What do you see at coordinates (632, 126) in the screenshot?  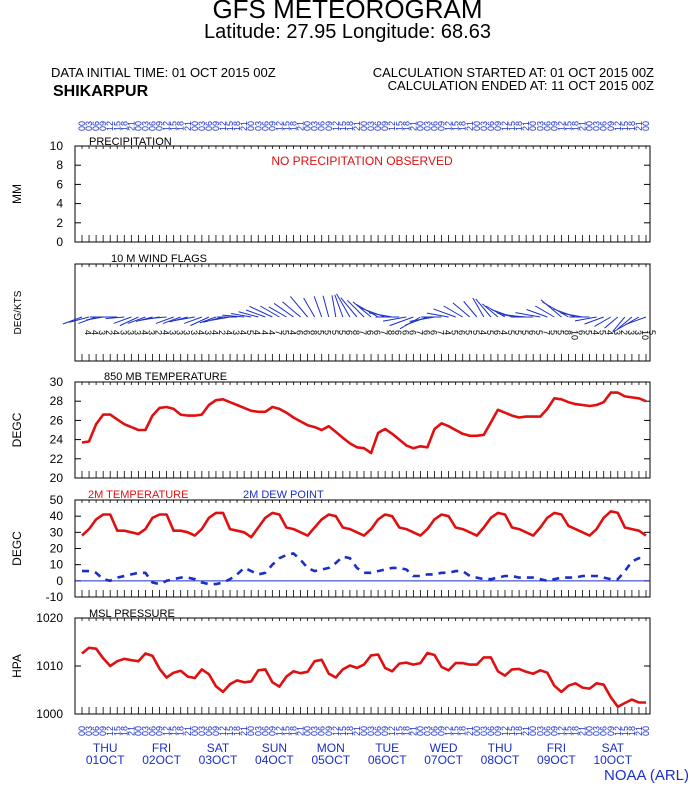 I see `top-hour-tick-label: 18` at bounding box center [632, 126].